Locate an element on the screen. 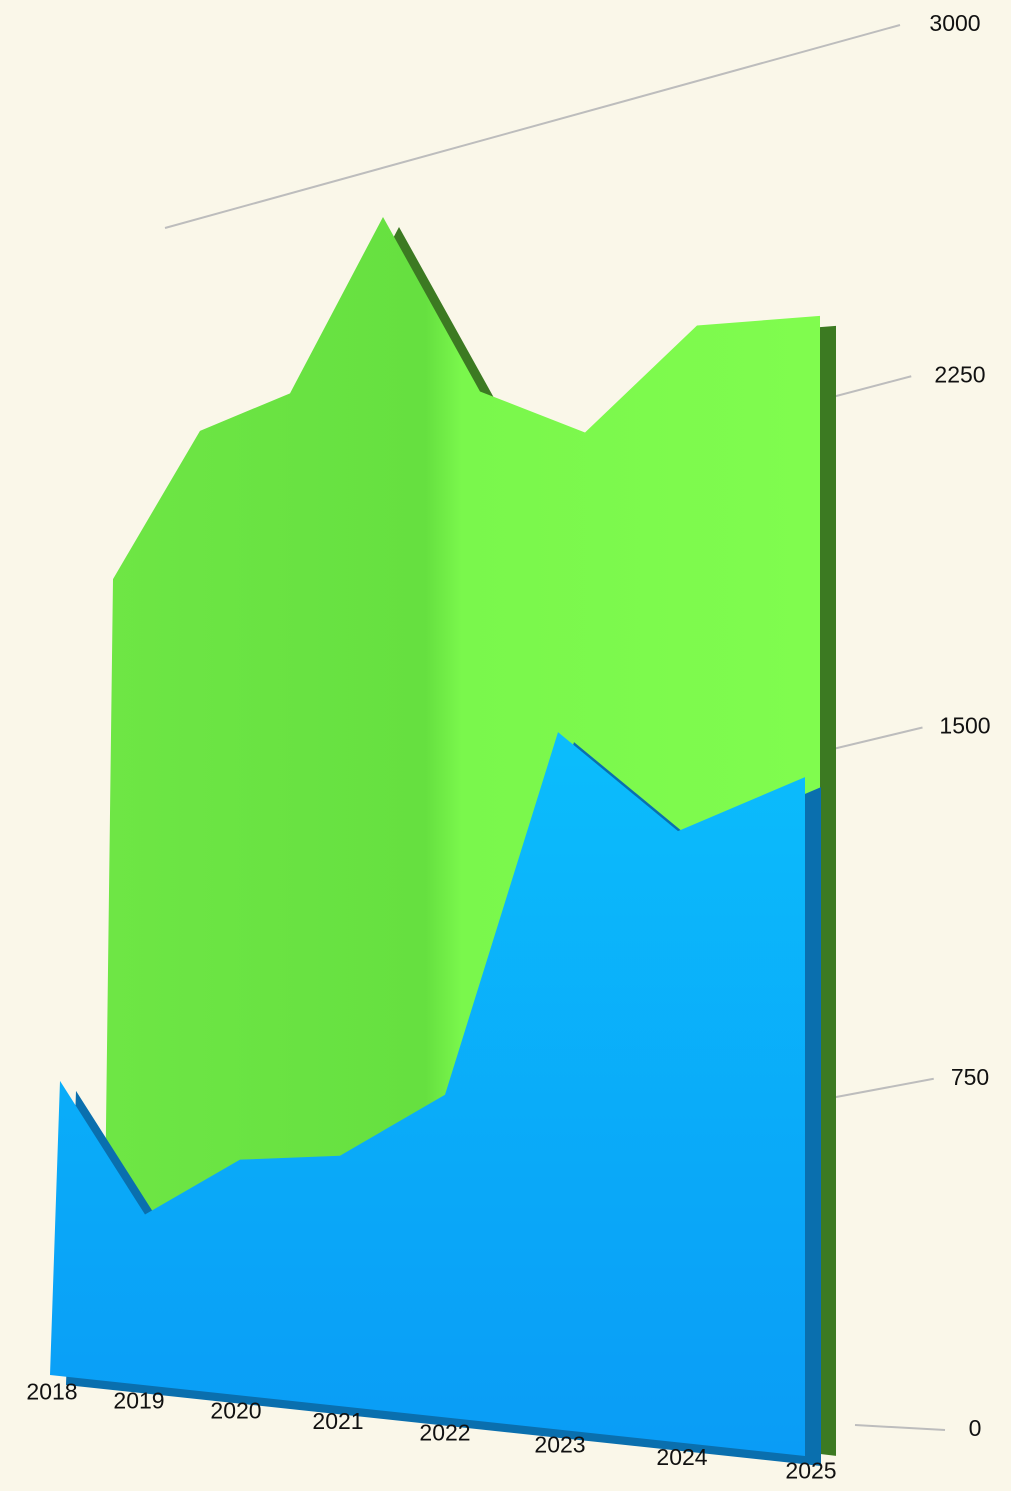  x-tick-label: 2019 is located at coordinates (138, 1400).